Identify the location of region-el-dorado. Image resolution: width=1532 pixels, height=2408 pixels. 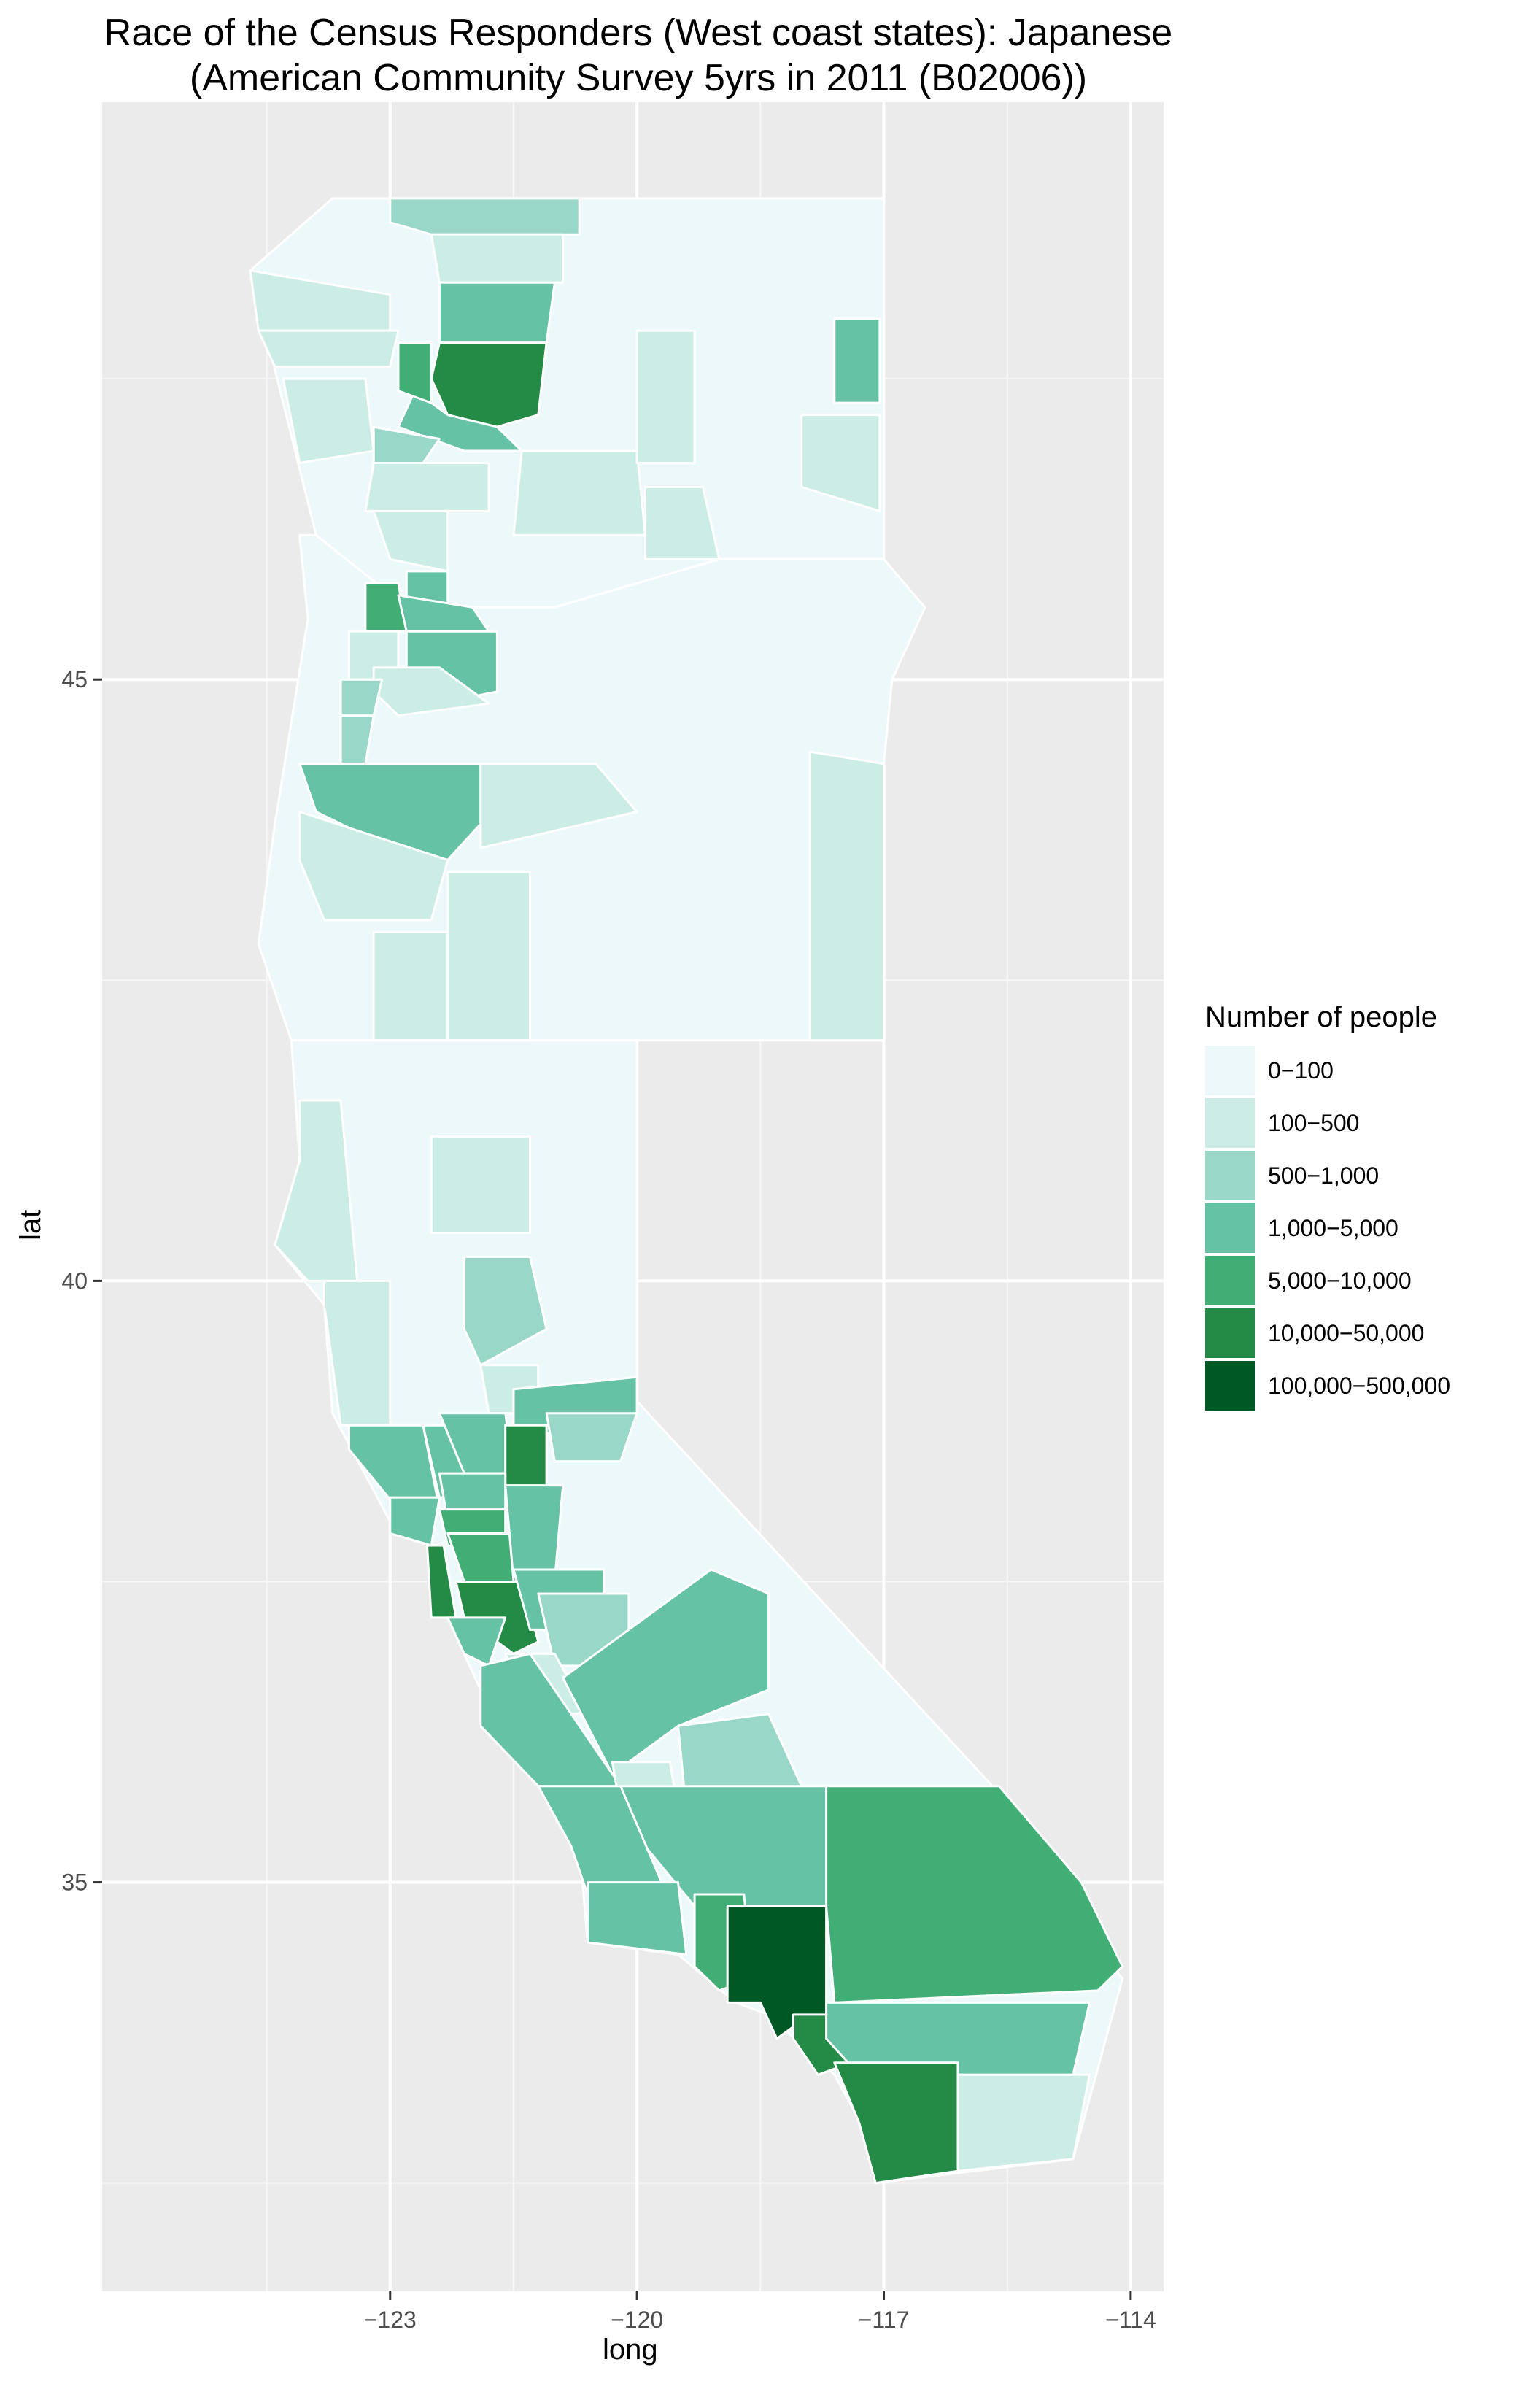
(592, 1437).